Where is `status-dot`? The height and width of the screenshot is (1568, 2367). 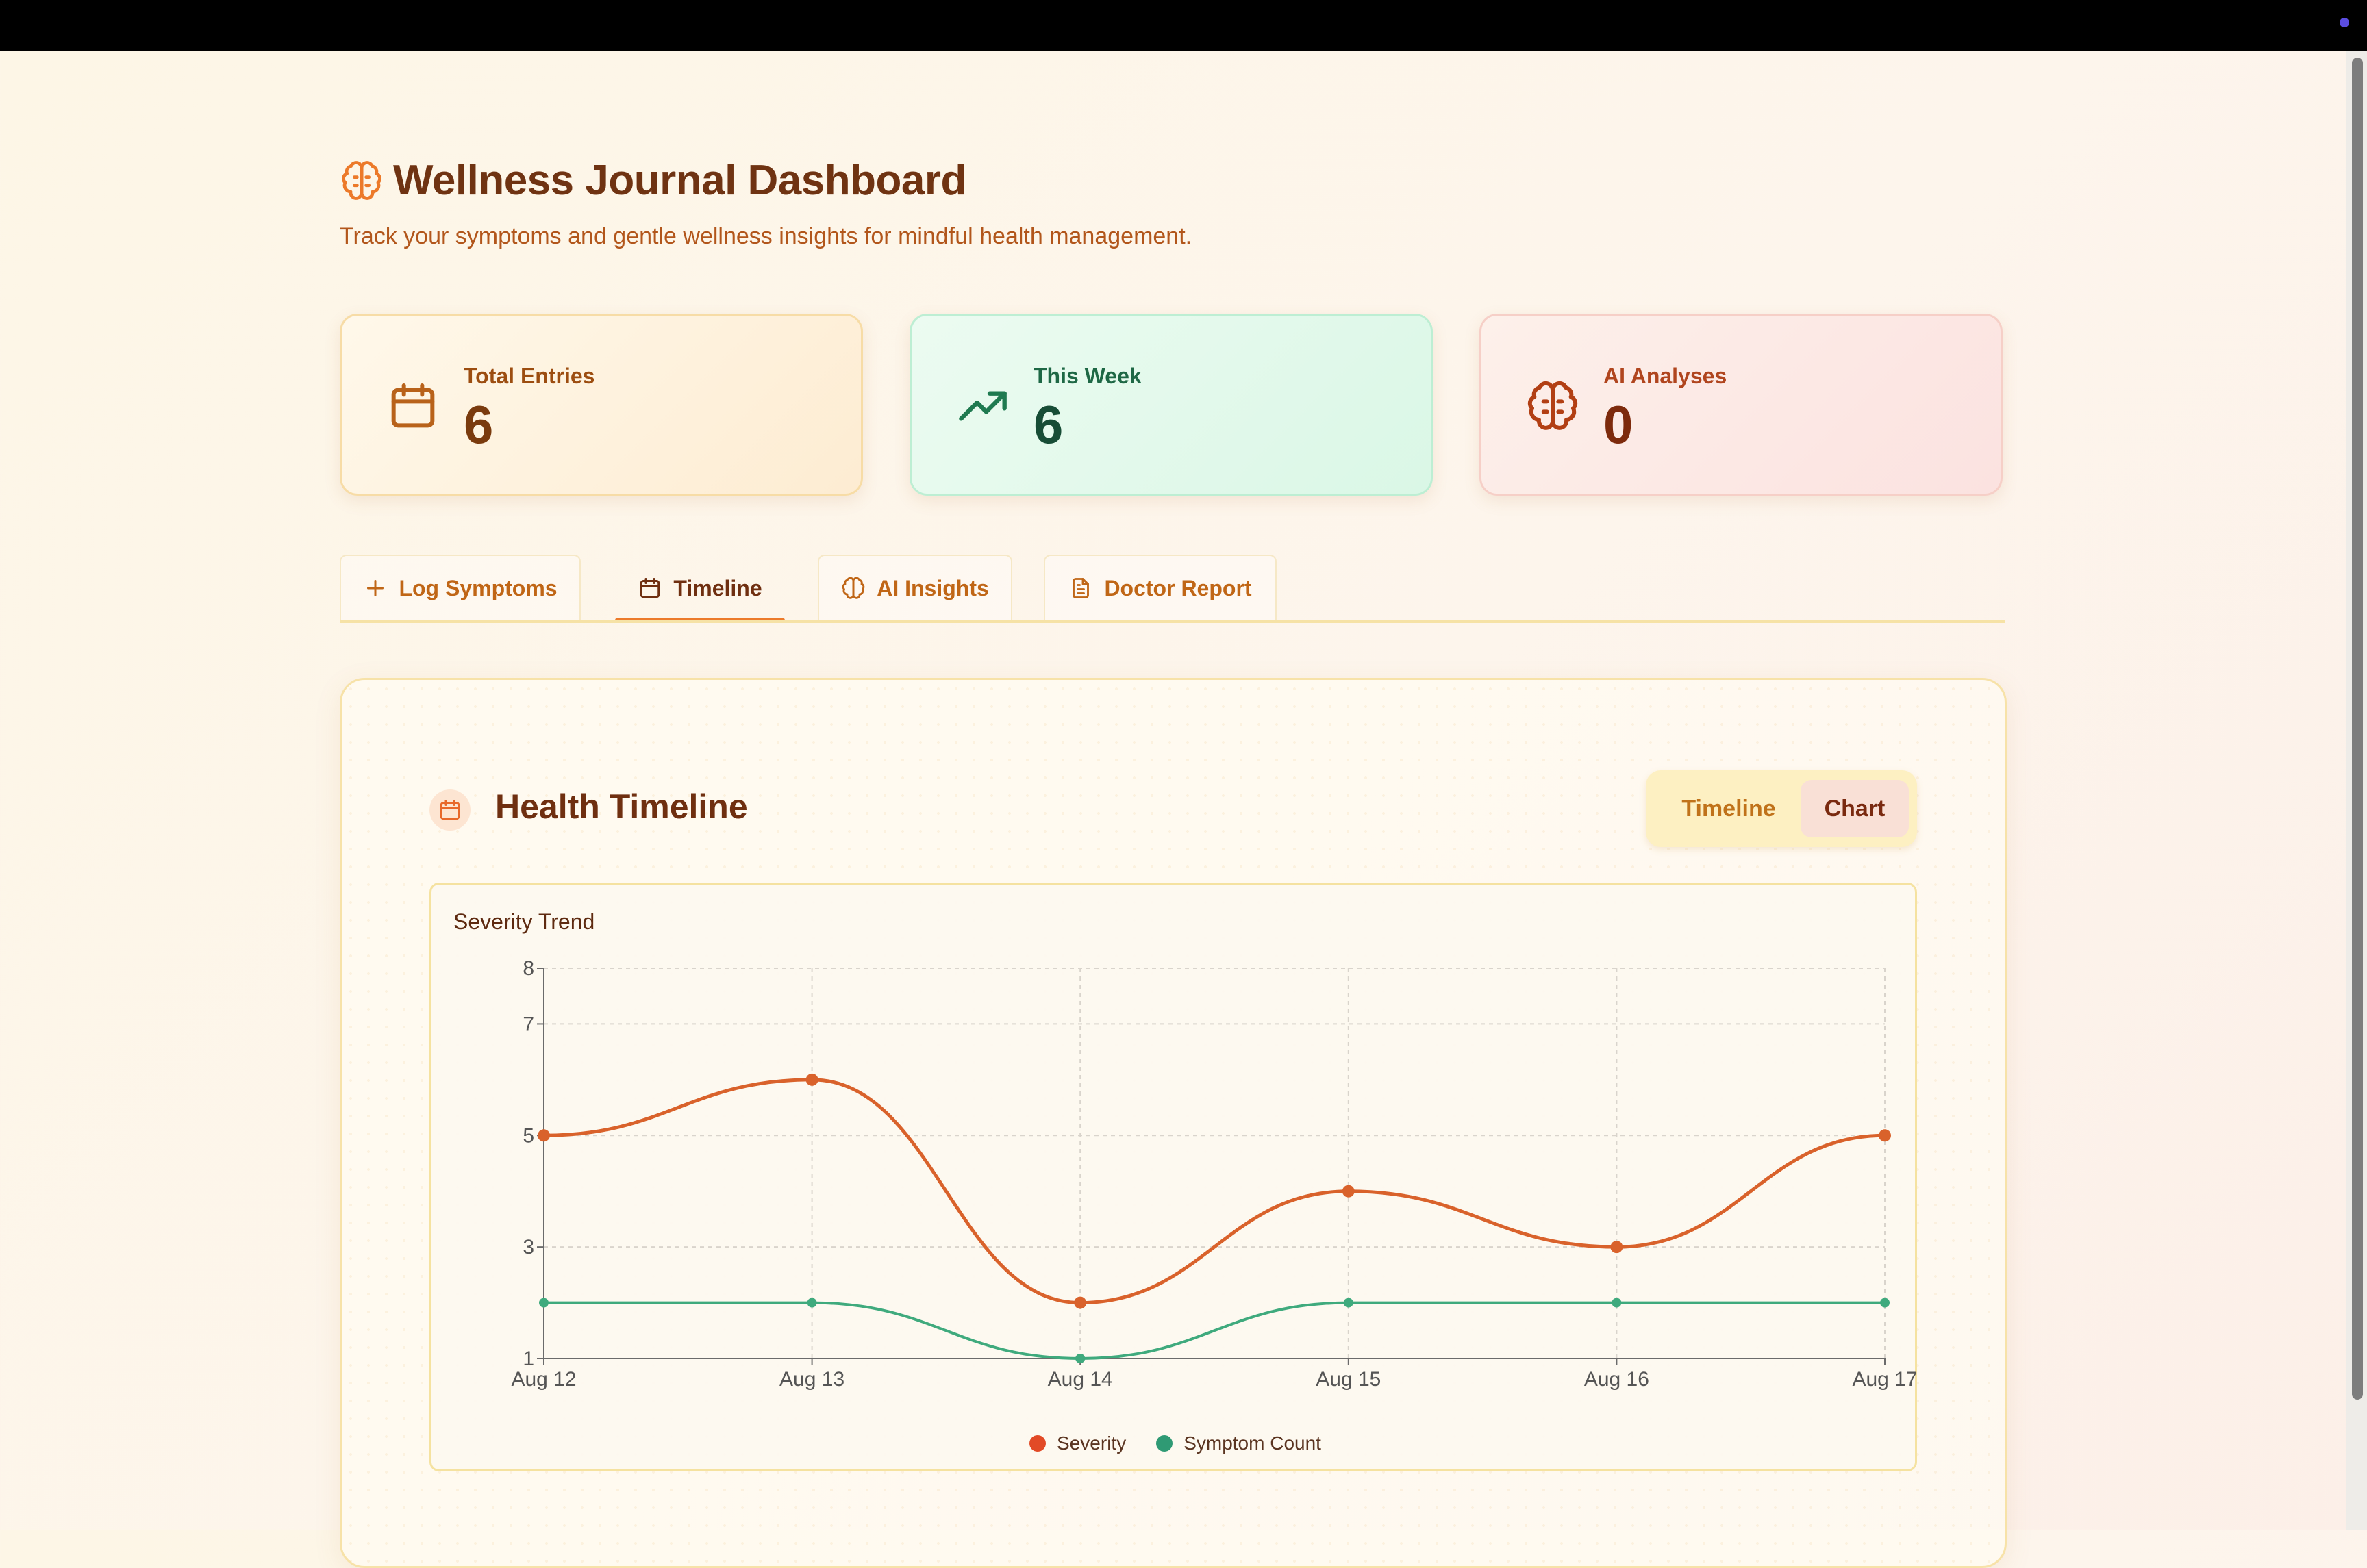
status-dot is located at coordinates (2345, 22).